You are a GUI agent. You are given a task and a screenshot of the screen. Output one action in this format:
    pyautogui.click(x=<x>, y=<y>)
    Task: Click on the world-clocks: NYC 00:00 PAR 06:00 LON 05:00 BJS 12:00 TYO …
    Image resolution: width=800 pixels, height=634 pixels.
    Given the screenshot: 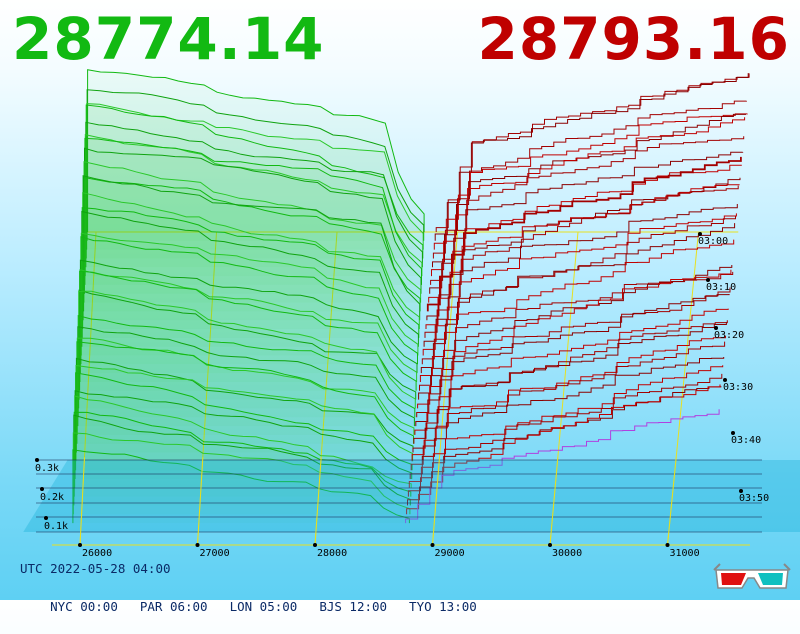 What is the action you would take?
    pyautogui.click(x=259, y=597)
    